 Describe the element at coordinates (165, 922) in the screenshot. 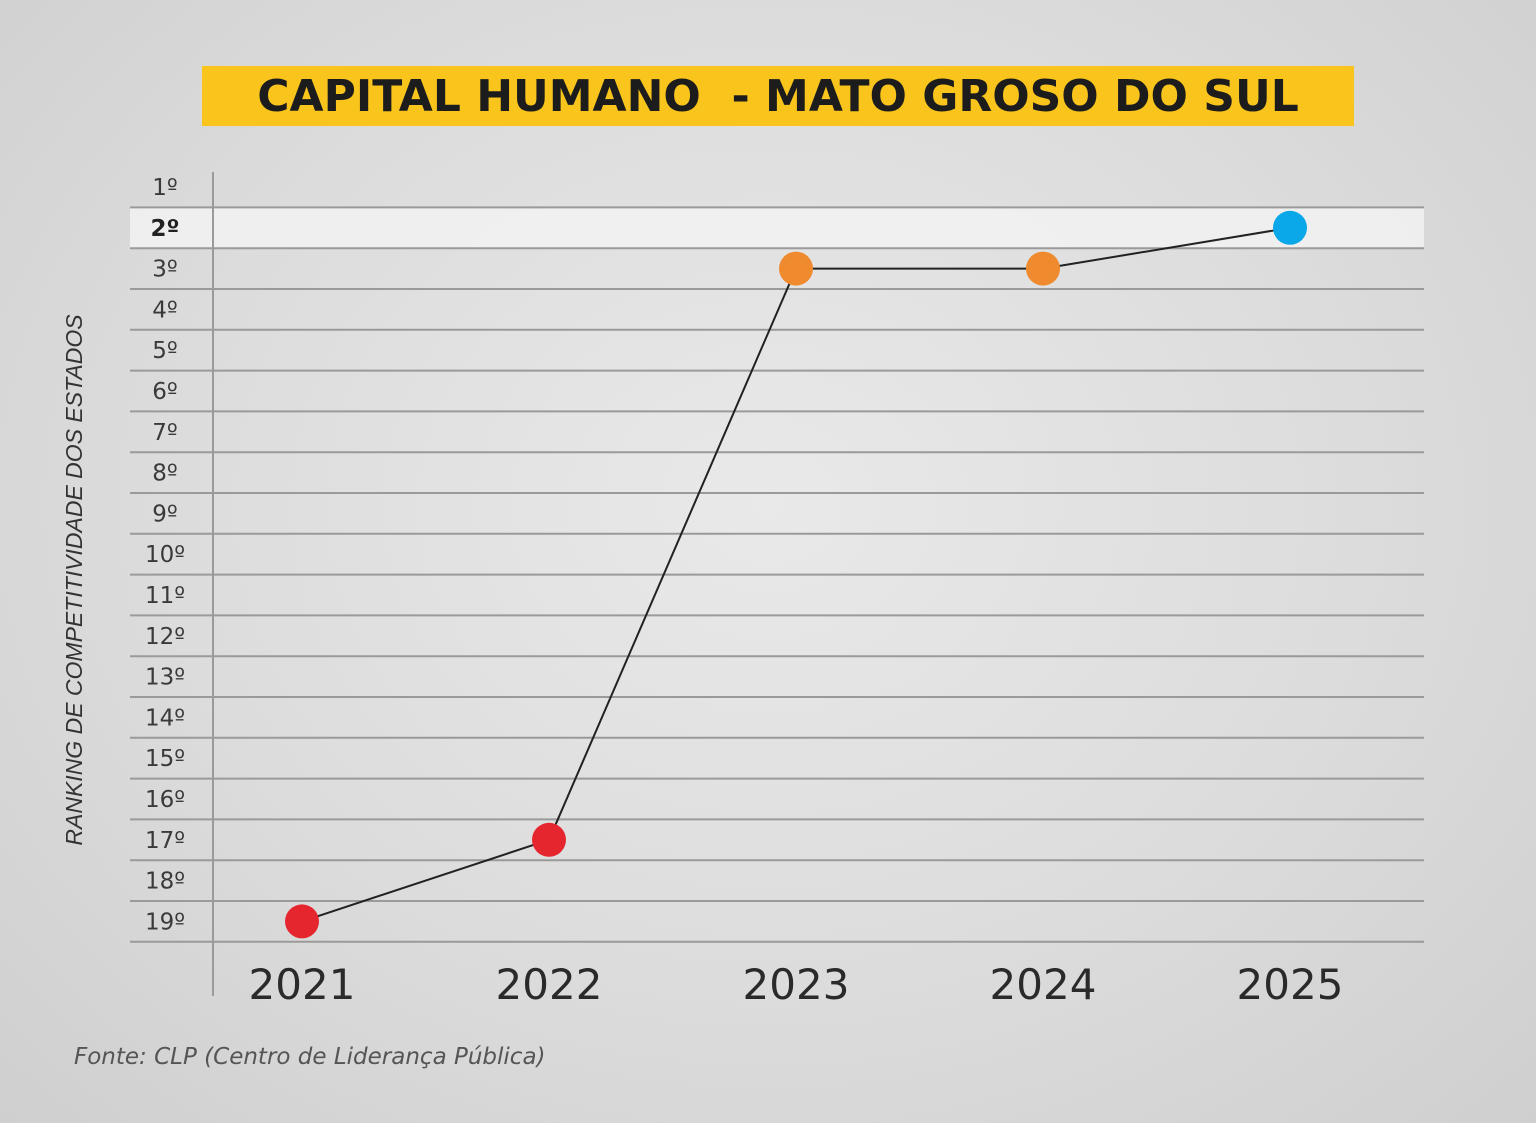

I see `y-tick-label: 19º` at that location.